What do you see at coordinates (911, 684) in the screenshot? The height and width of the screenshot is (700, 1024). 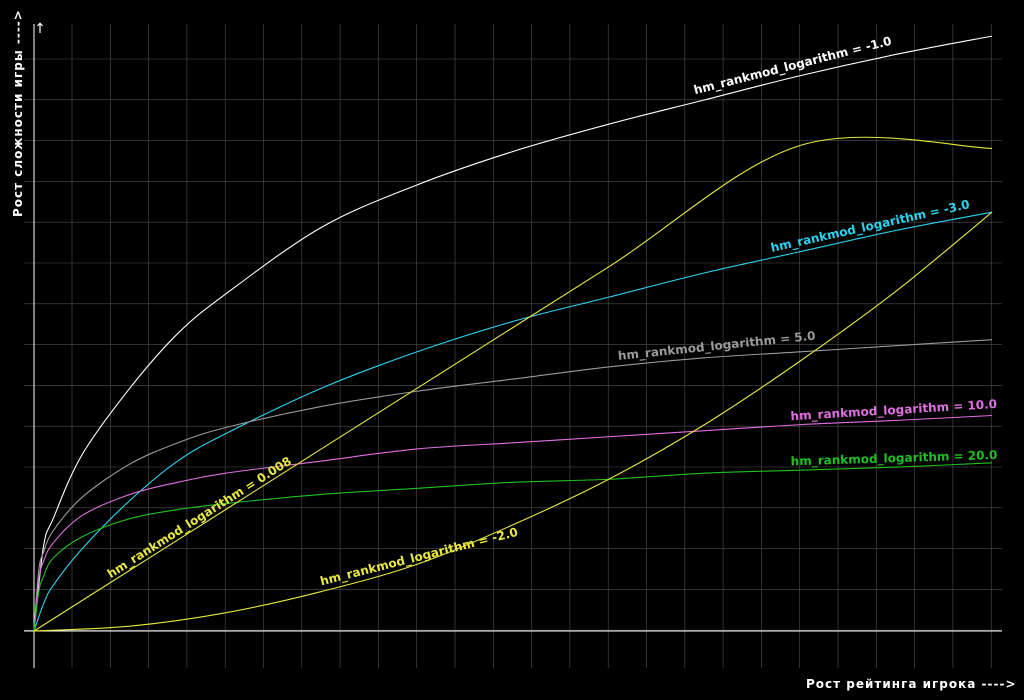 I see `x-axis-label: Рост рейтинга игрока ---->` at bounding box center [911, 684].